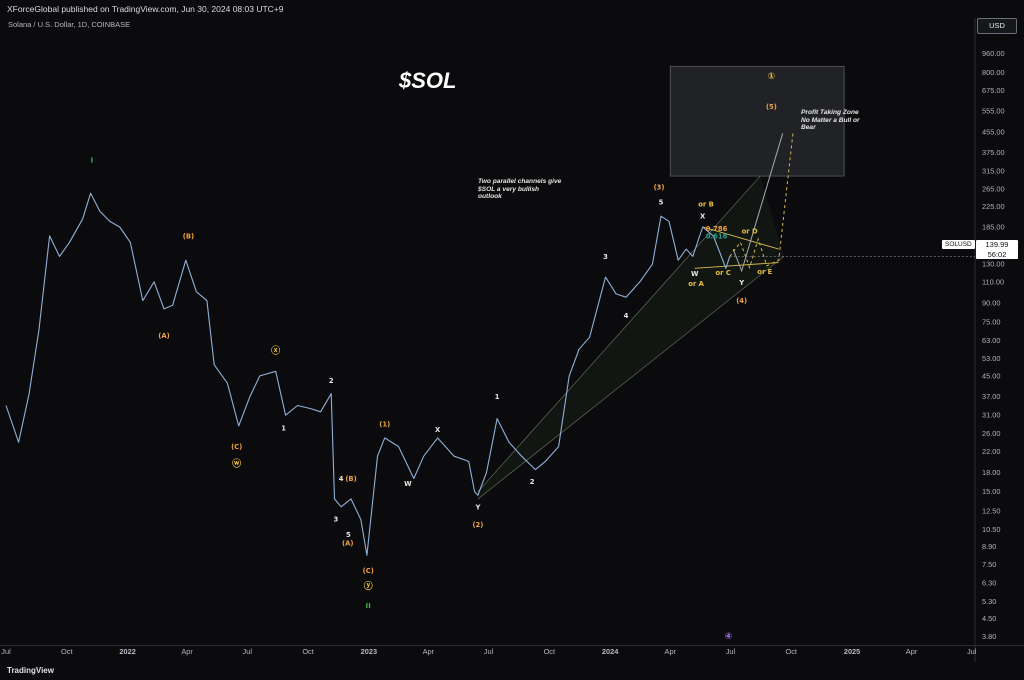 The height and width of the screenshot is (680, 1024). What do you see at coordinates (997, 244) in the screenshot?
I see `last-price: 139.99` at bounding box center [997, 244].